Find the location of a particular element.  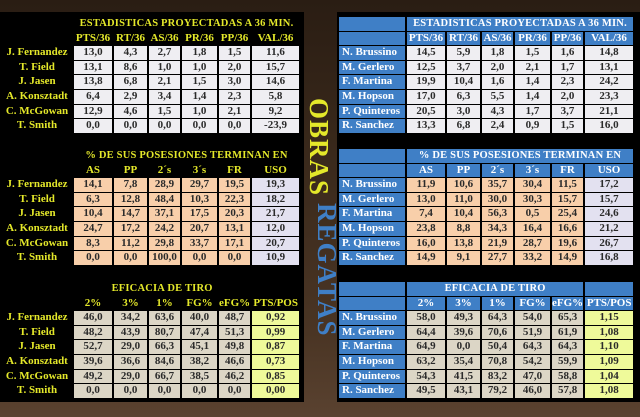

team-label-obras: OBRAS is located at coordinates (319, 147).